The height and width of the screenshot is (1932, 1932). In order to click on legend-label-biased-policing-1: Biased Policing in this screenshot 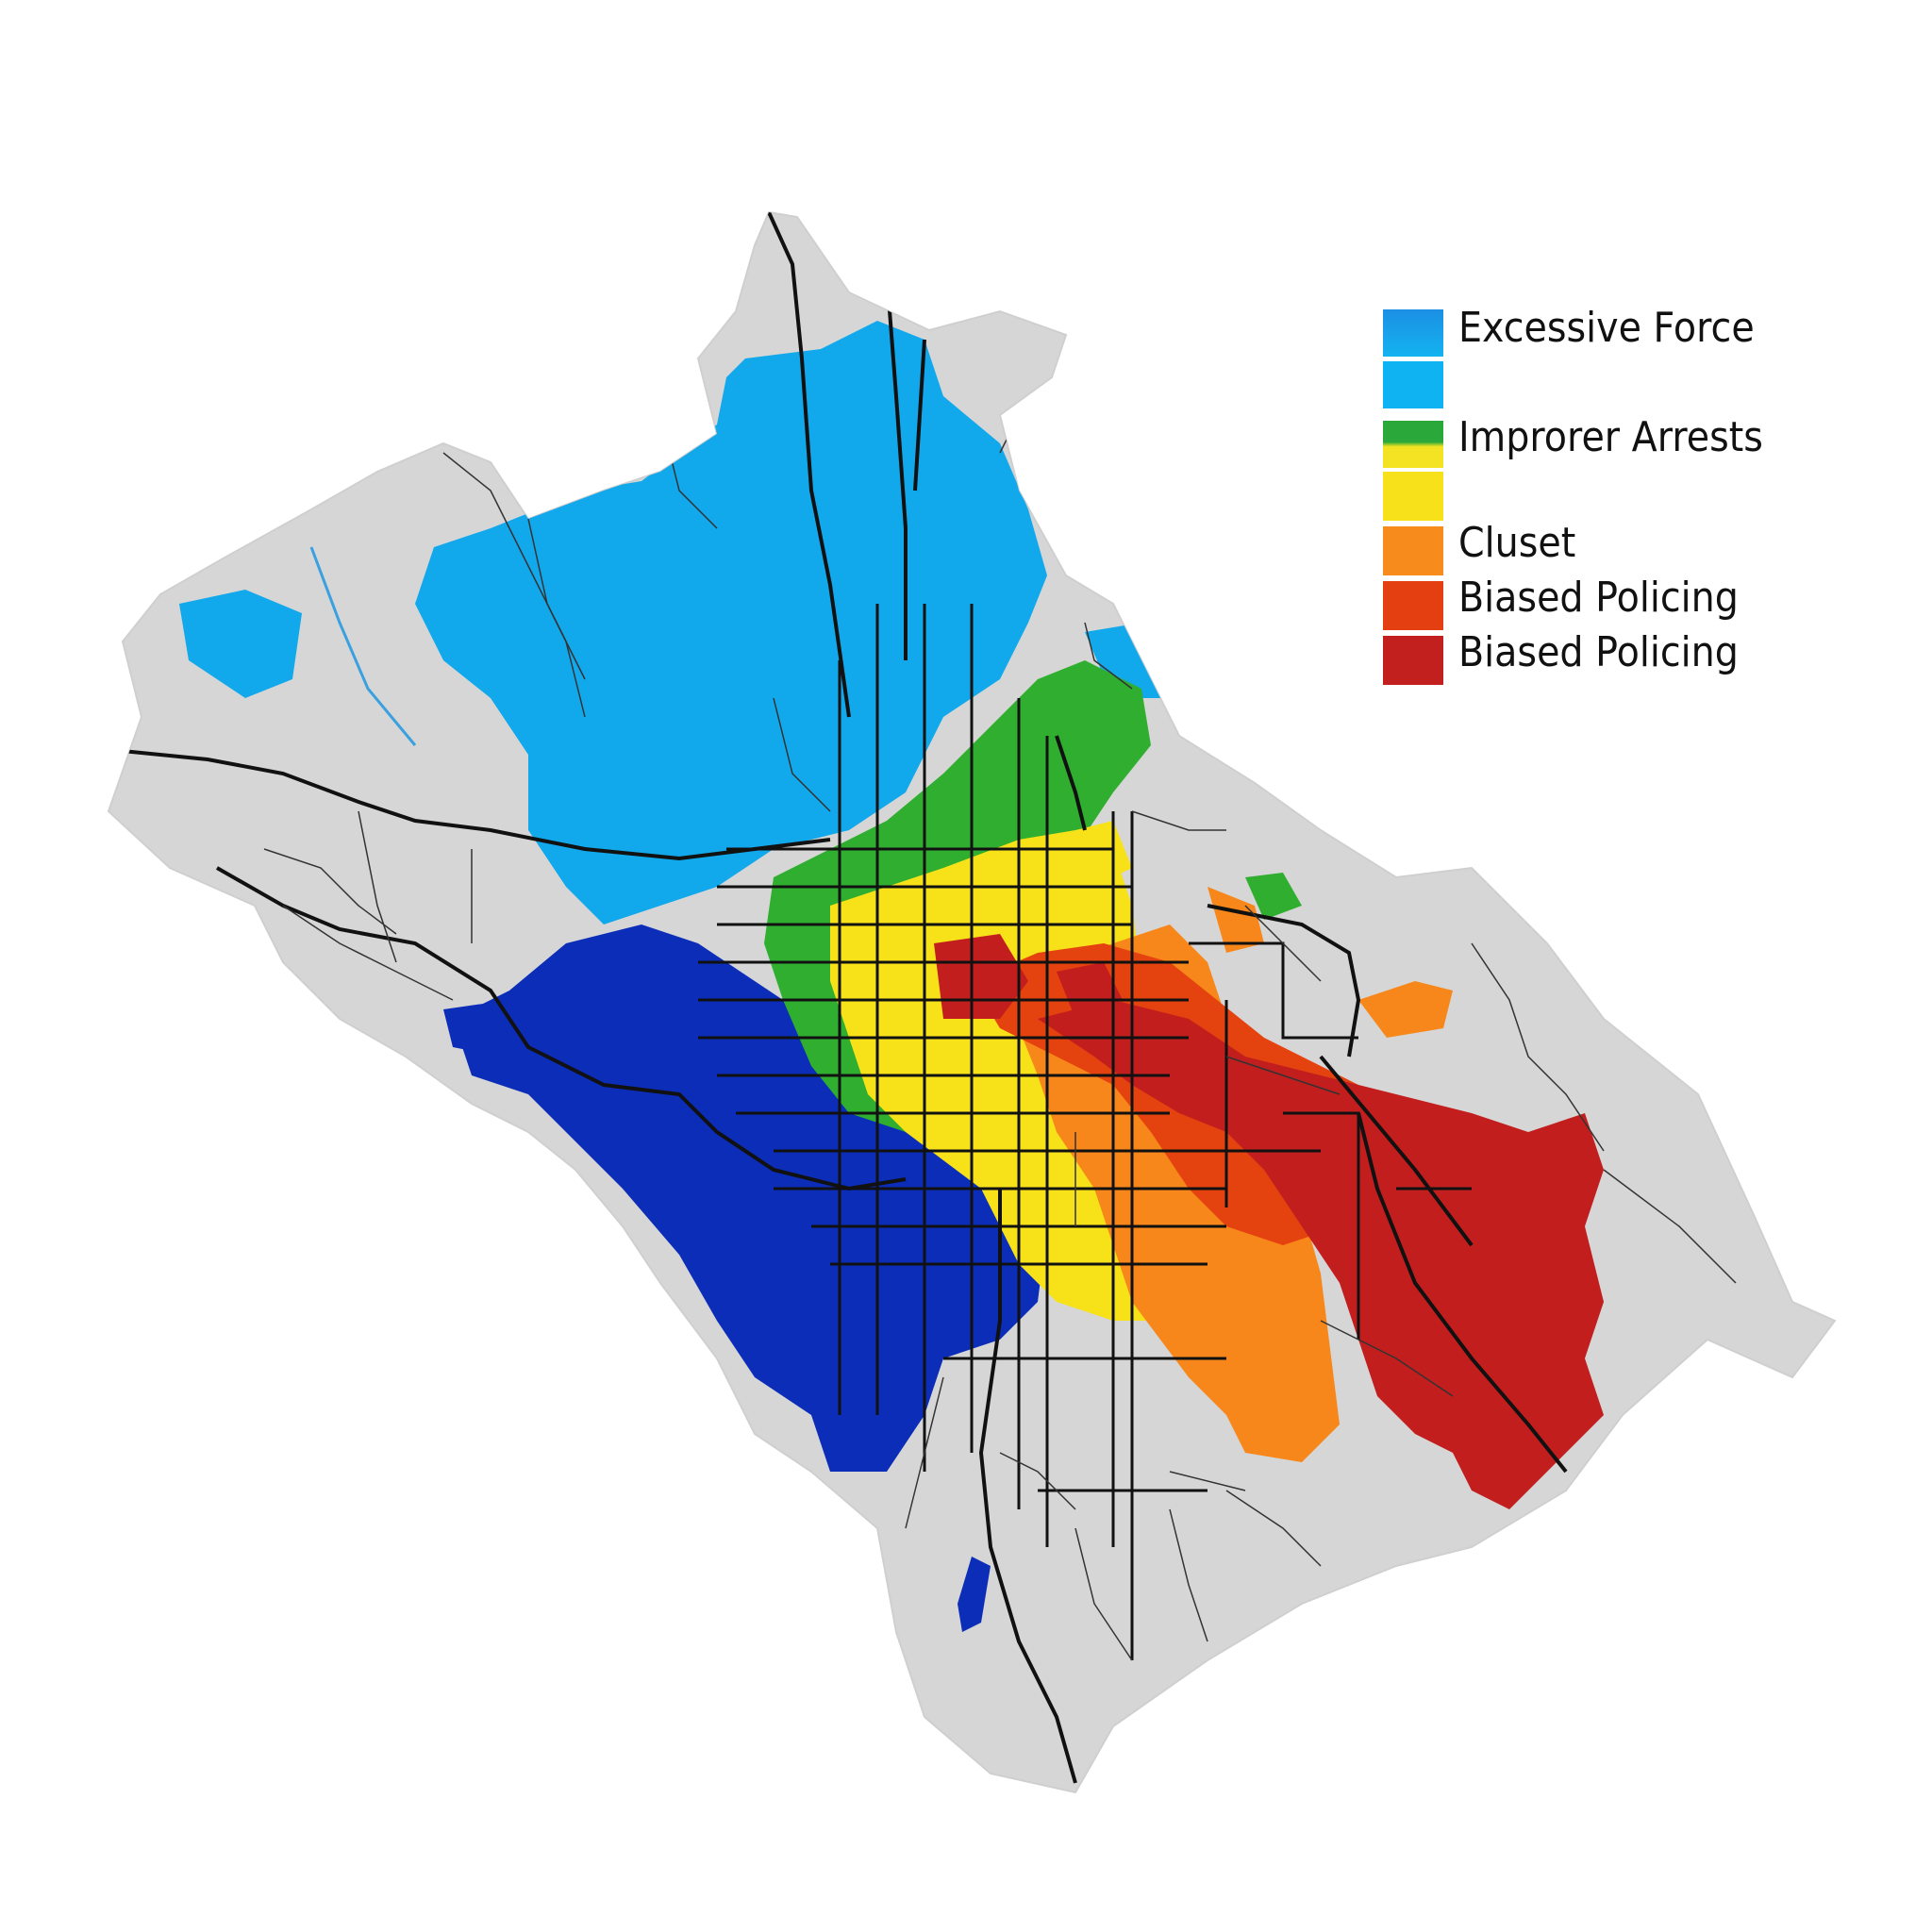, I will do `click(1598, 598)`.